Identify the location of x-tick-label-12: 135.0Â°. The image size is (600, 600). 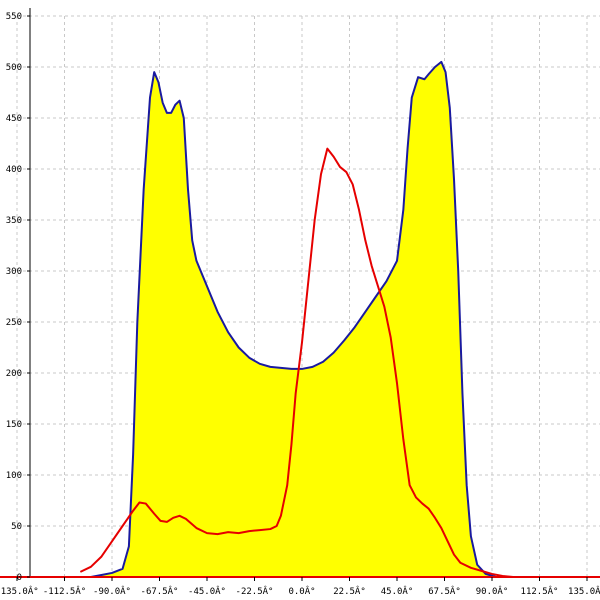
(584, 591).